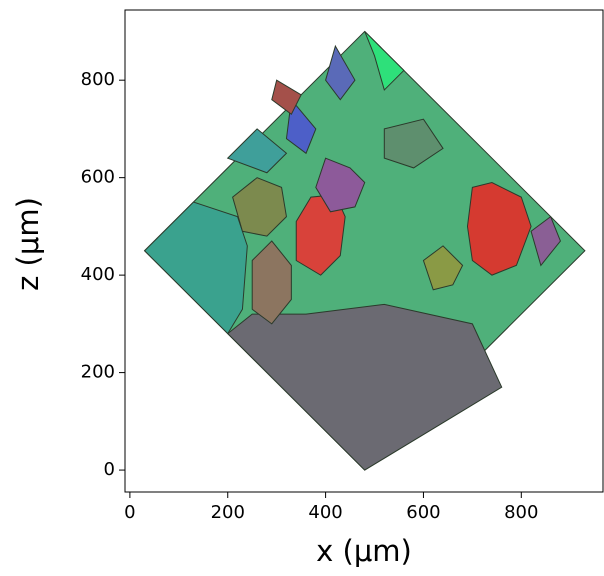  What do you see at coordinates (28, 244) in the screenshot?
I see `y-axis-label: z (μm)` at bounding box center [28, 244].